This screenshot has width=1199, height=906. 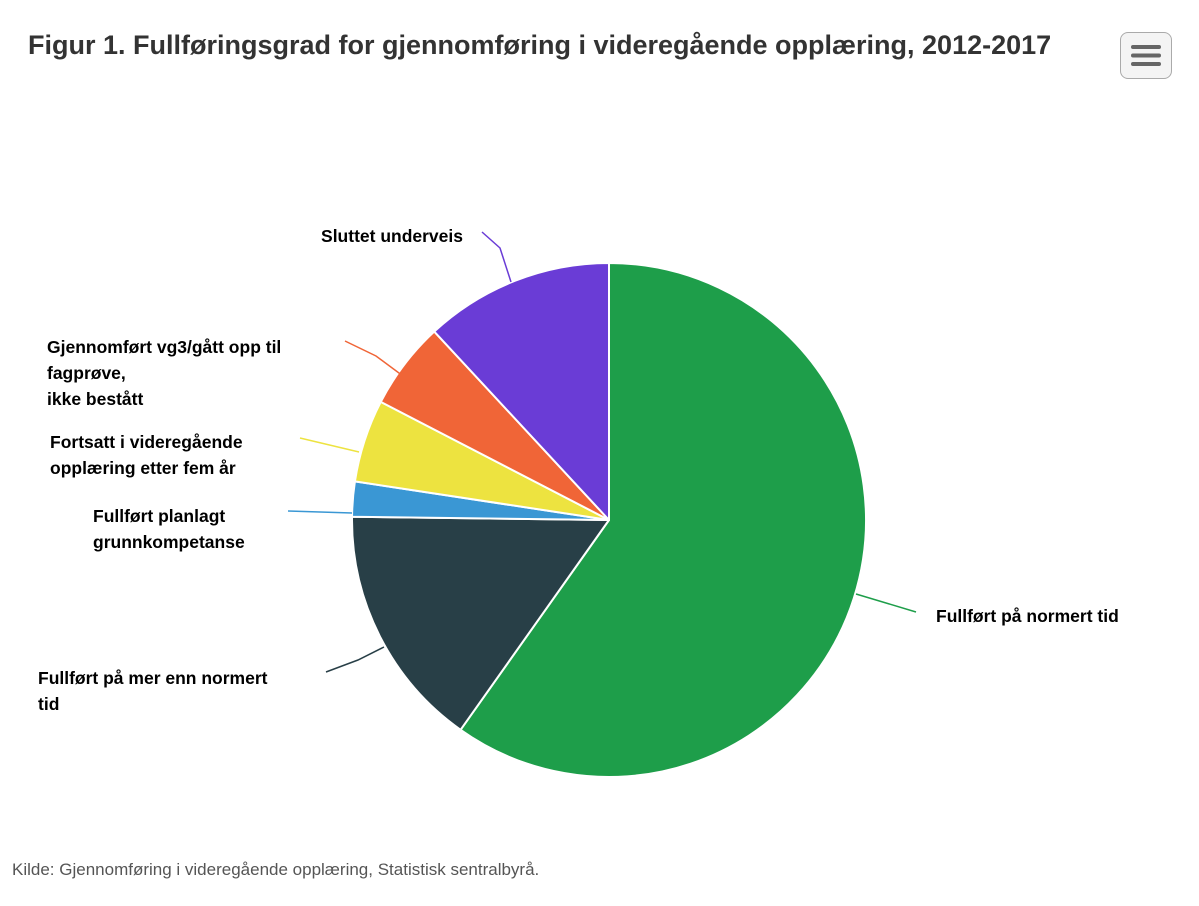 I want to click on slice-label-line: Sluttet underveis, so click(x=392, y=236).